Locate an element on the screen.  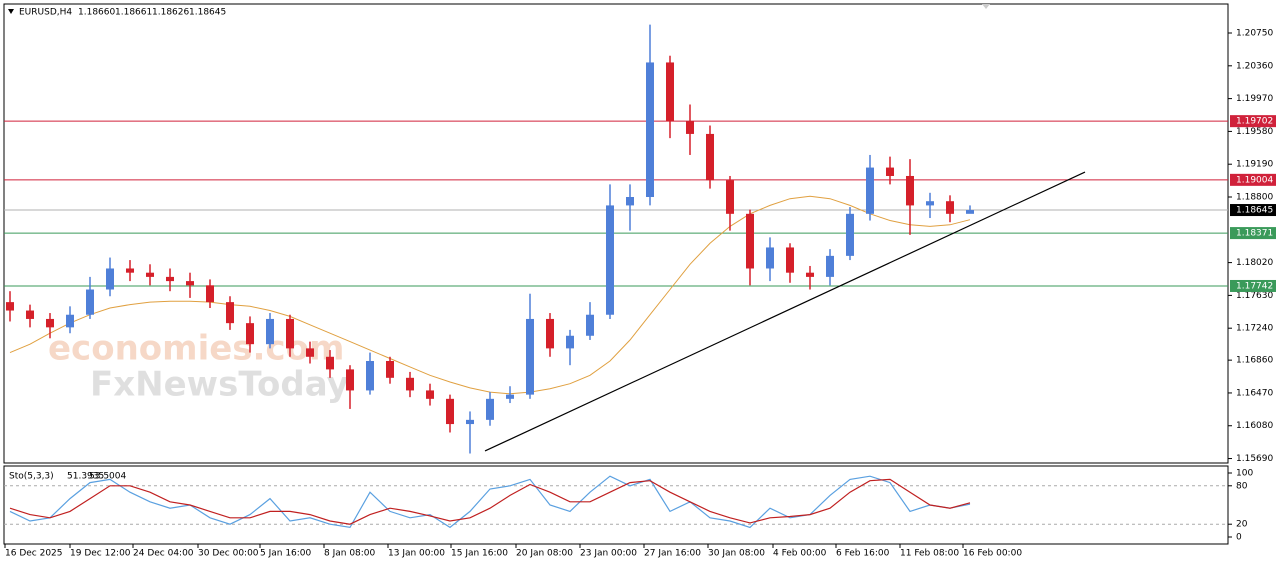
level-label: 1.19004 is located at coordinates (1254, 180).